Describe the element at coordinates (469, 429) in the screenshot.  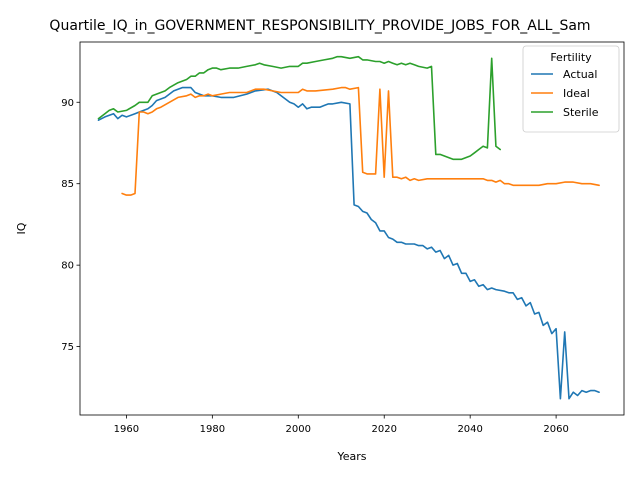
I see `x-tick-label: 2040` at that location.